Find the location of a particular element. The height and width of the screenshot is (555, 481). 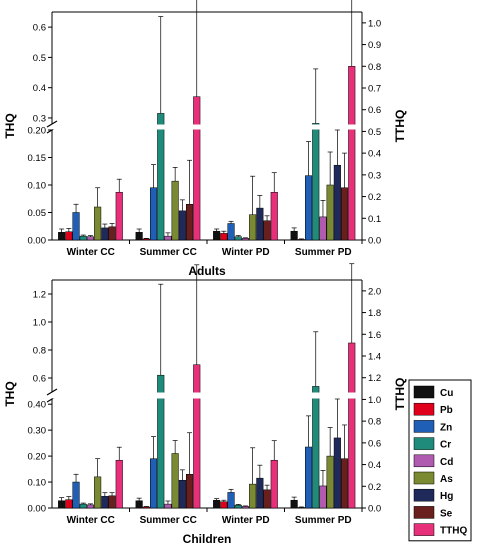

legend-label-tthq: TTHQ is located at coordinates (453, 531).